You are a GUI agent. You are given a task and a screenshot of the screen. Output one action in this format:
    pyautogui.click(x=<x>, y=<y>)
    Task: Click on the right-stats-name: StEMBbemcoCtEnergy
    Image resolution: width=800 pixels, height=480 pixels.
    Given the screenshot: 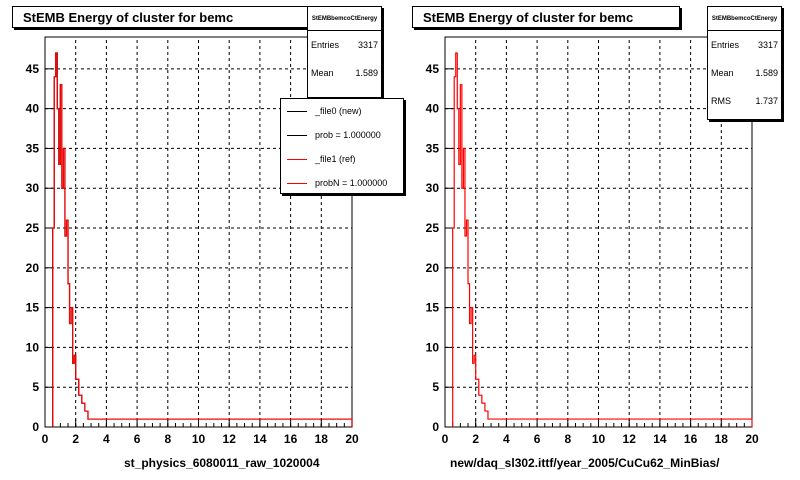 What is the action you would take?
    pyautogui.click(x=744, y=19)
    